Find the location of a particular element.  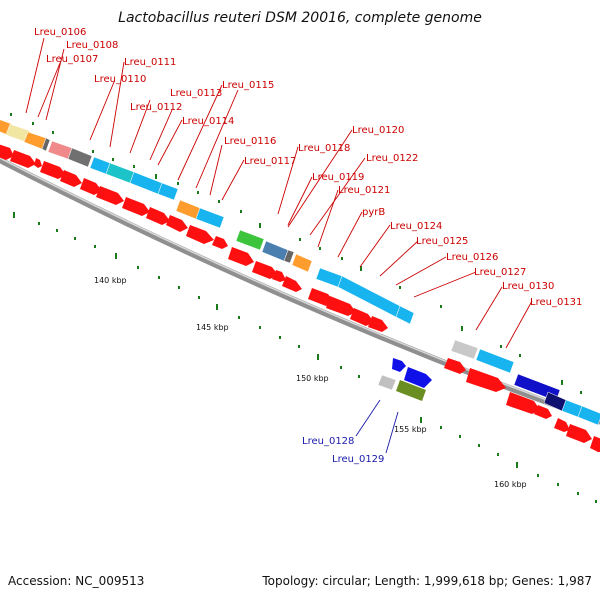

ruler-label: 140 kbp is located at coordinates (110, 280).